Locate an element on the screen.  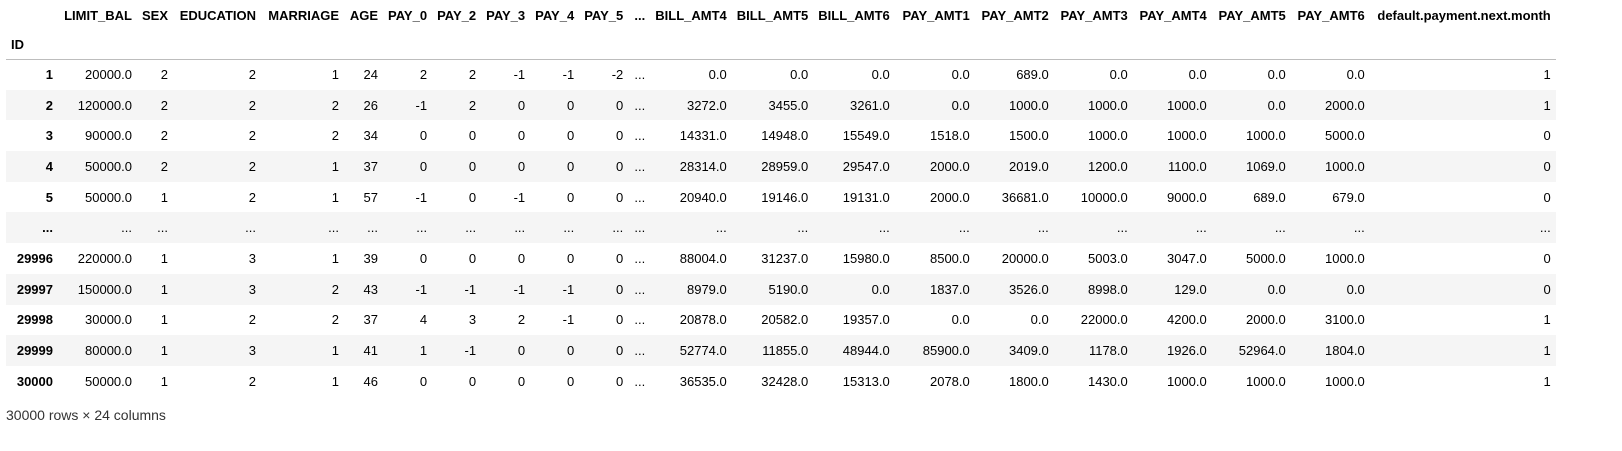
row-index: 30000 is located at coordinates (34, 381).